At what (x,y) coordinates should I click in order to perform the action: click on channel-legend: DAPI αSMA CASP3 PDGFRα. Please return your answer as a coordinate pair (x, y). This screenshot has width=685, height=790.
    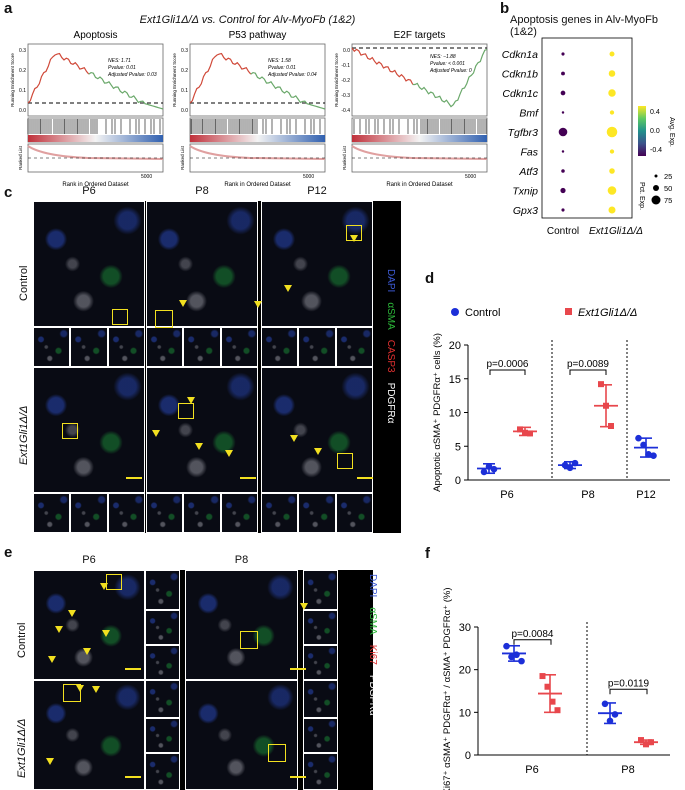
    Looking at the image, I should click on (390, 351).